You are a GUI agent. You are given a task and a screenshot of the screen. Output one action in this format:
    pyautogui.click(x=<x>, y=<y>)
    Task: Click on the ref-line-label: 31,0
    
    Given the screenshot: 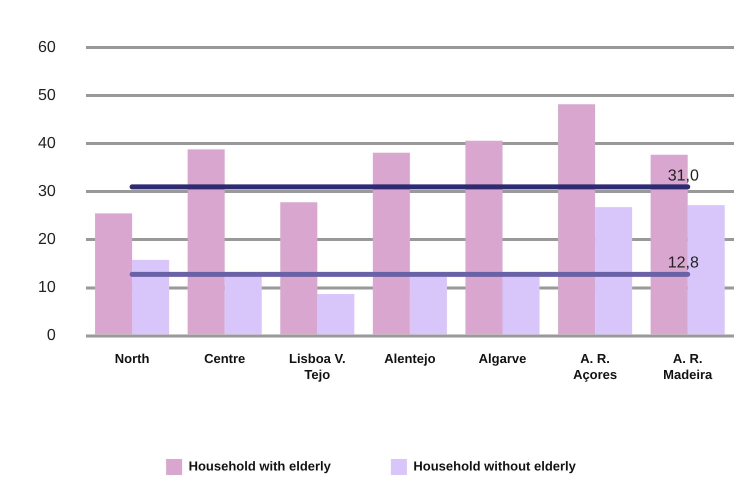 What is the action you would take?
    pyautogui.click(x=683, y=175)
    